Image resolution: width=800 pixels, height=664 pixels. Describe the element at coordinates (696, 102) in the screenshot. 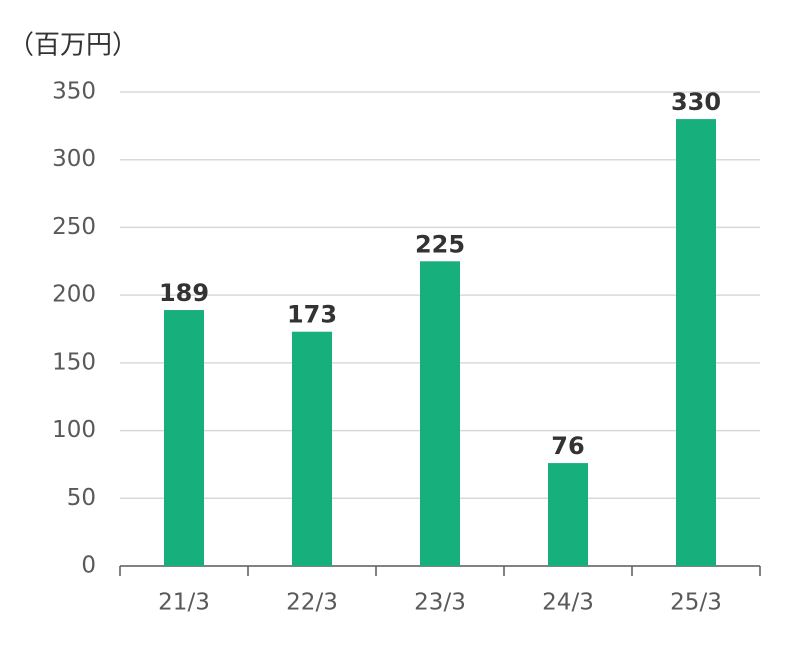

I see `data-label: 330` at that location.